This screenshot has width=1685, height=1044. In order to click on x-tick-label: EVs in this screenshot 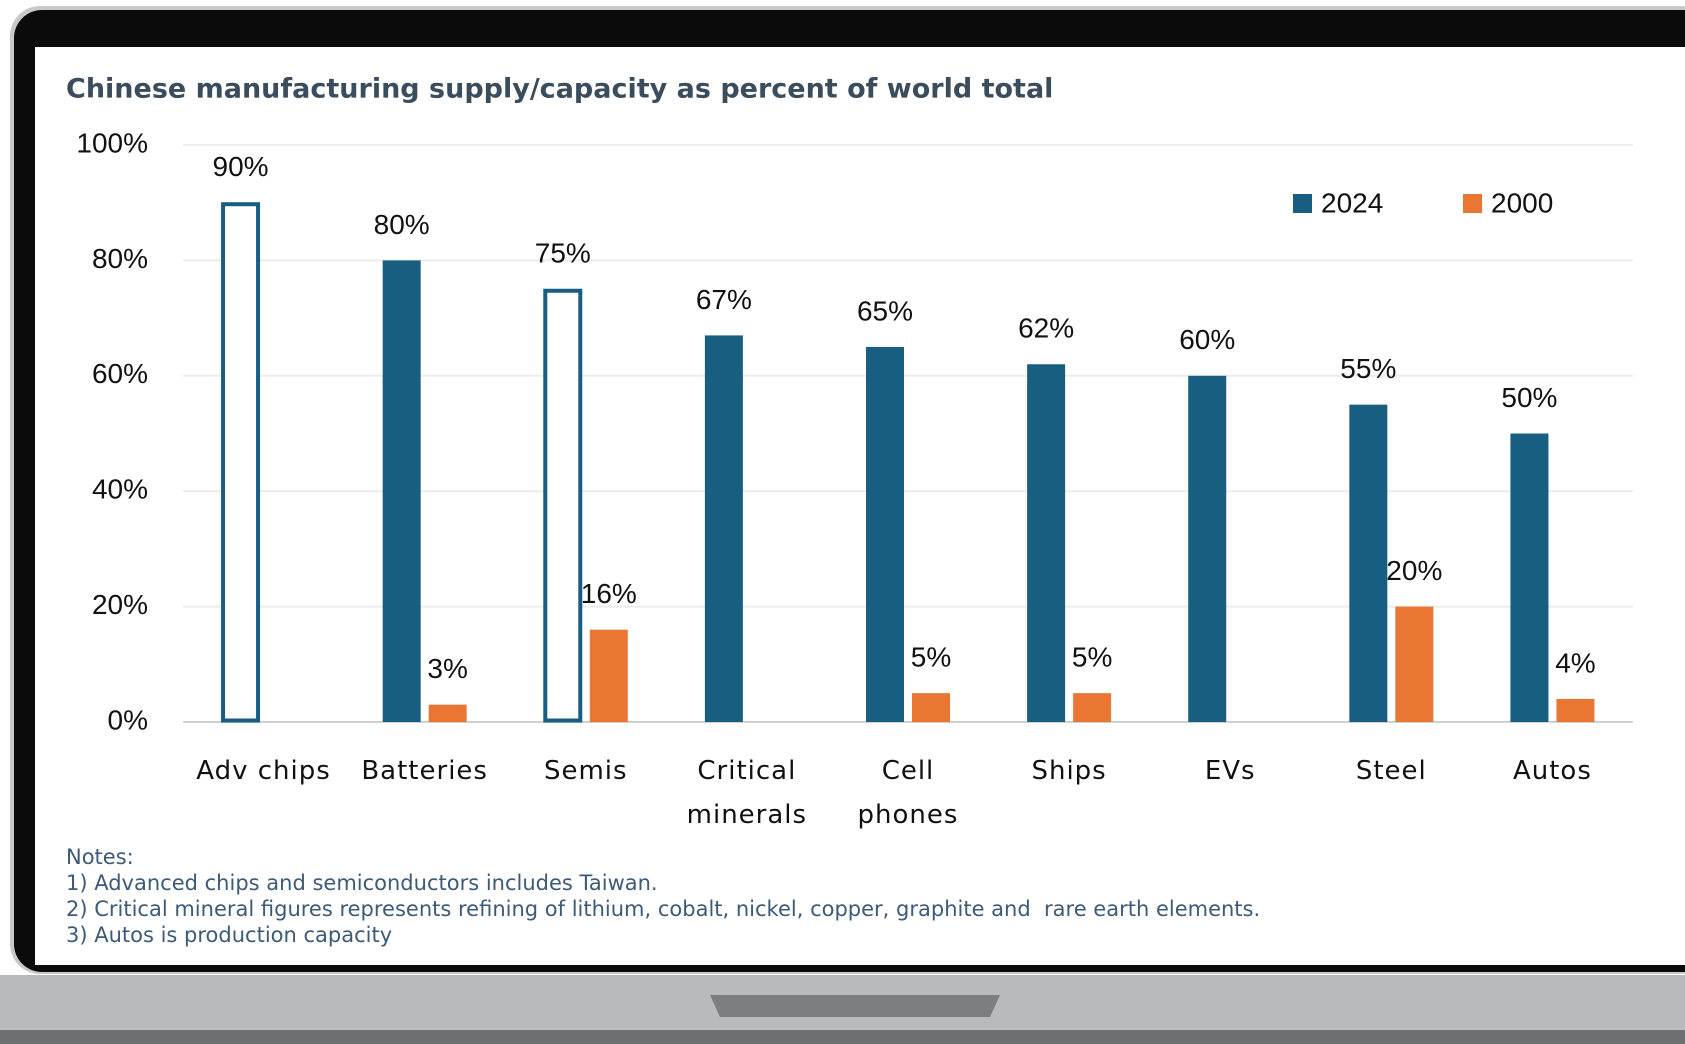, I will do `click(1230, 771)`.